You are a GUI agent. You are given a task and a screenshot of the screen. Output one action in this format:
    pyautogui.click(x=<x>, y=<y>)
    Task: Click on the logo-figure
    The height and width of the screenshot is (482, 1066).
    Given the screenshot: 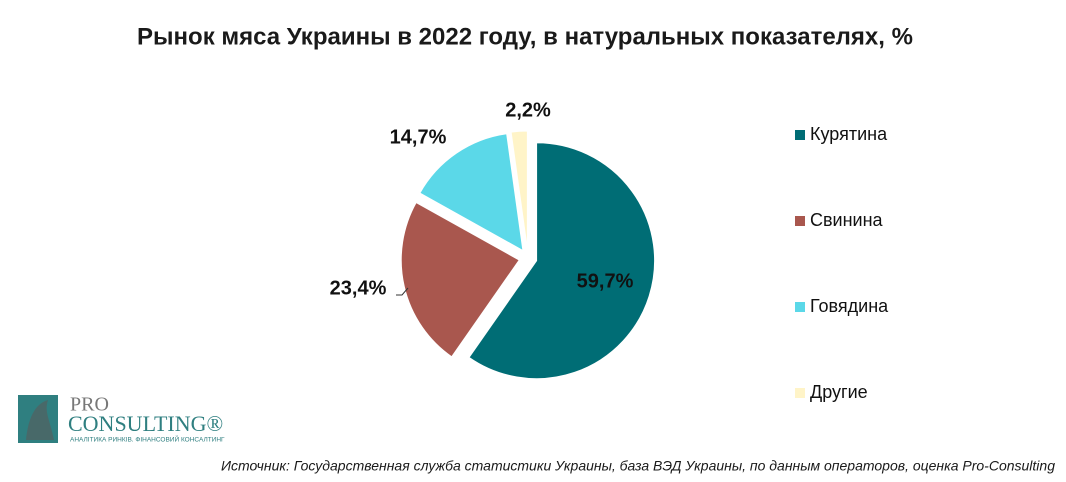 What is the action you would take?
    pyautogui.click(x=40, y=420)
    